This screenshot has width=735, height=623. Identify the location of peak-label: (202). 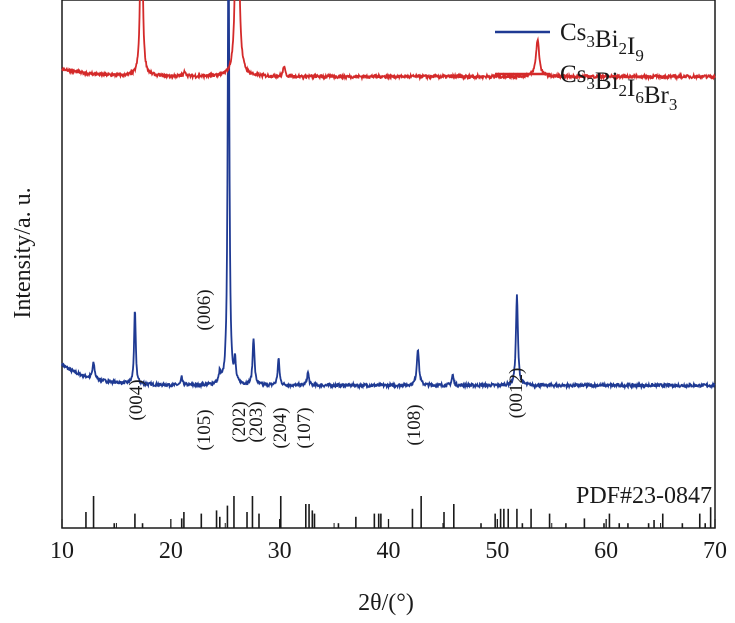
(239, 421).